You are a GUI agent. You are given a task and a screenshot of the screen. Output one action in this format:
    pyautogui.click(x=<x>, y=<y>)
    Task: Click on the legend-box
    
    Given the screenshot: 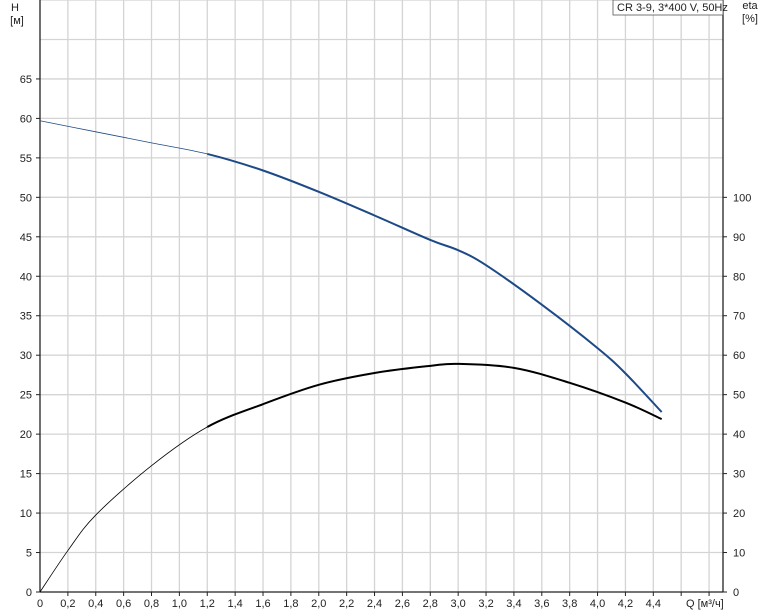 What is the action you would take?
    pyautogui.click(x=668, y=8)
    